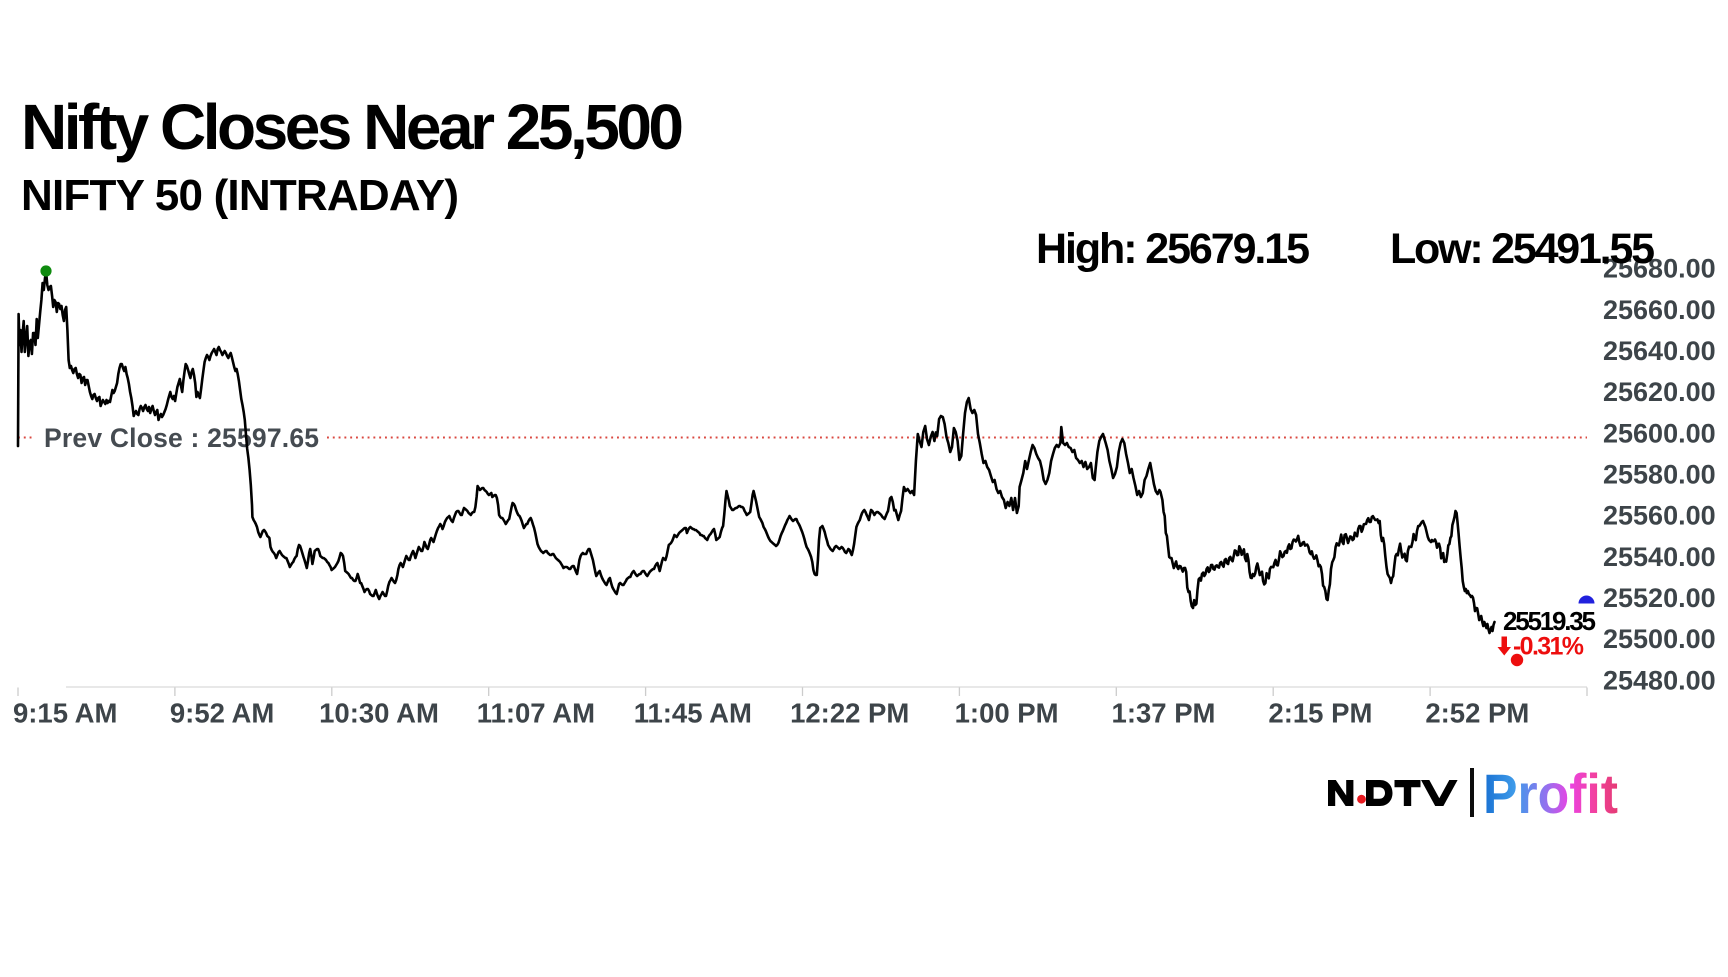  Describe the element at coordinates (1659, 310) in the screenshot. I see `svg-text: 25660.00` at that location.